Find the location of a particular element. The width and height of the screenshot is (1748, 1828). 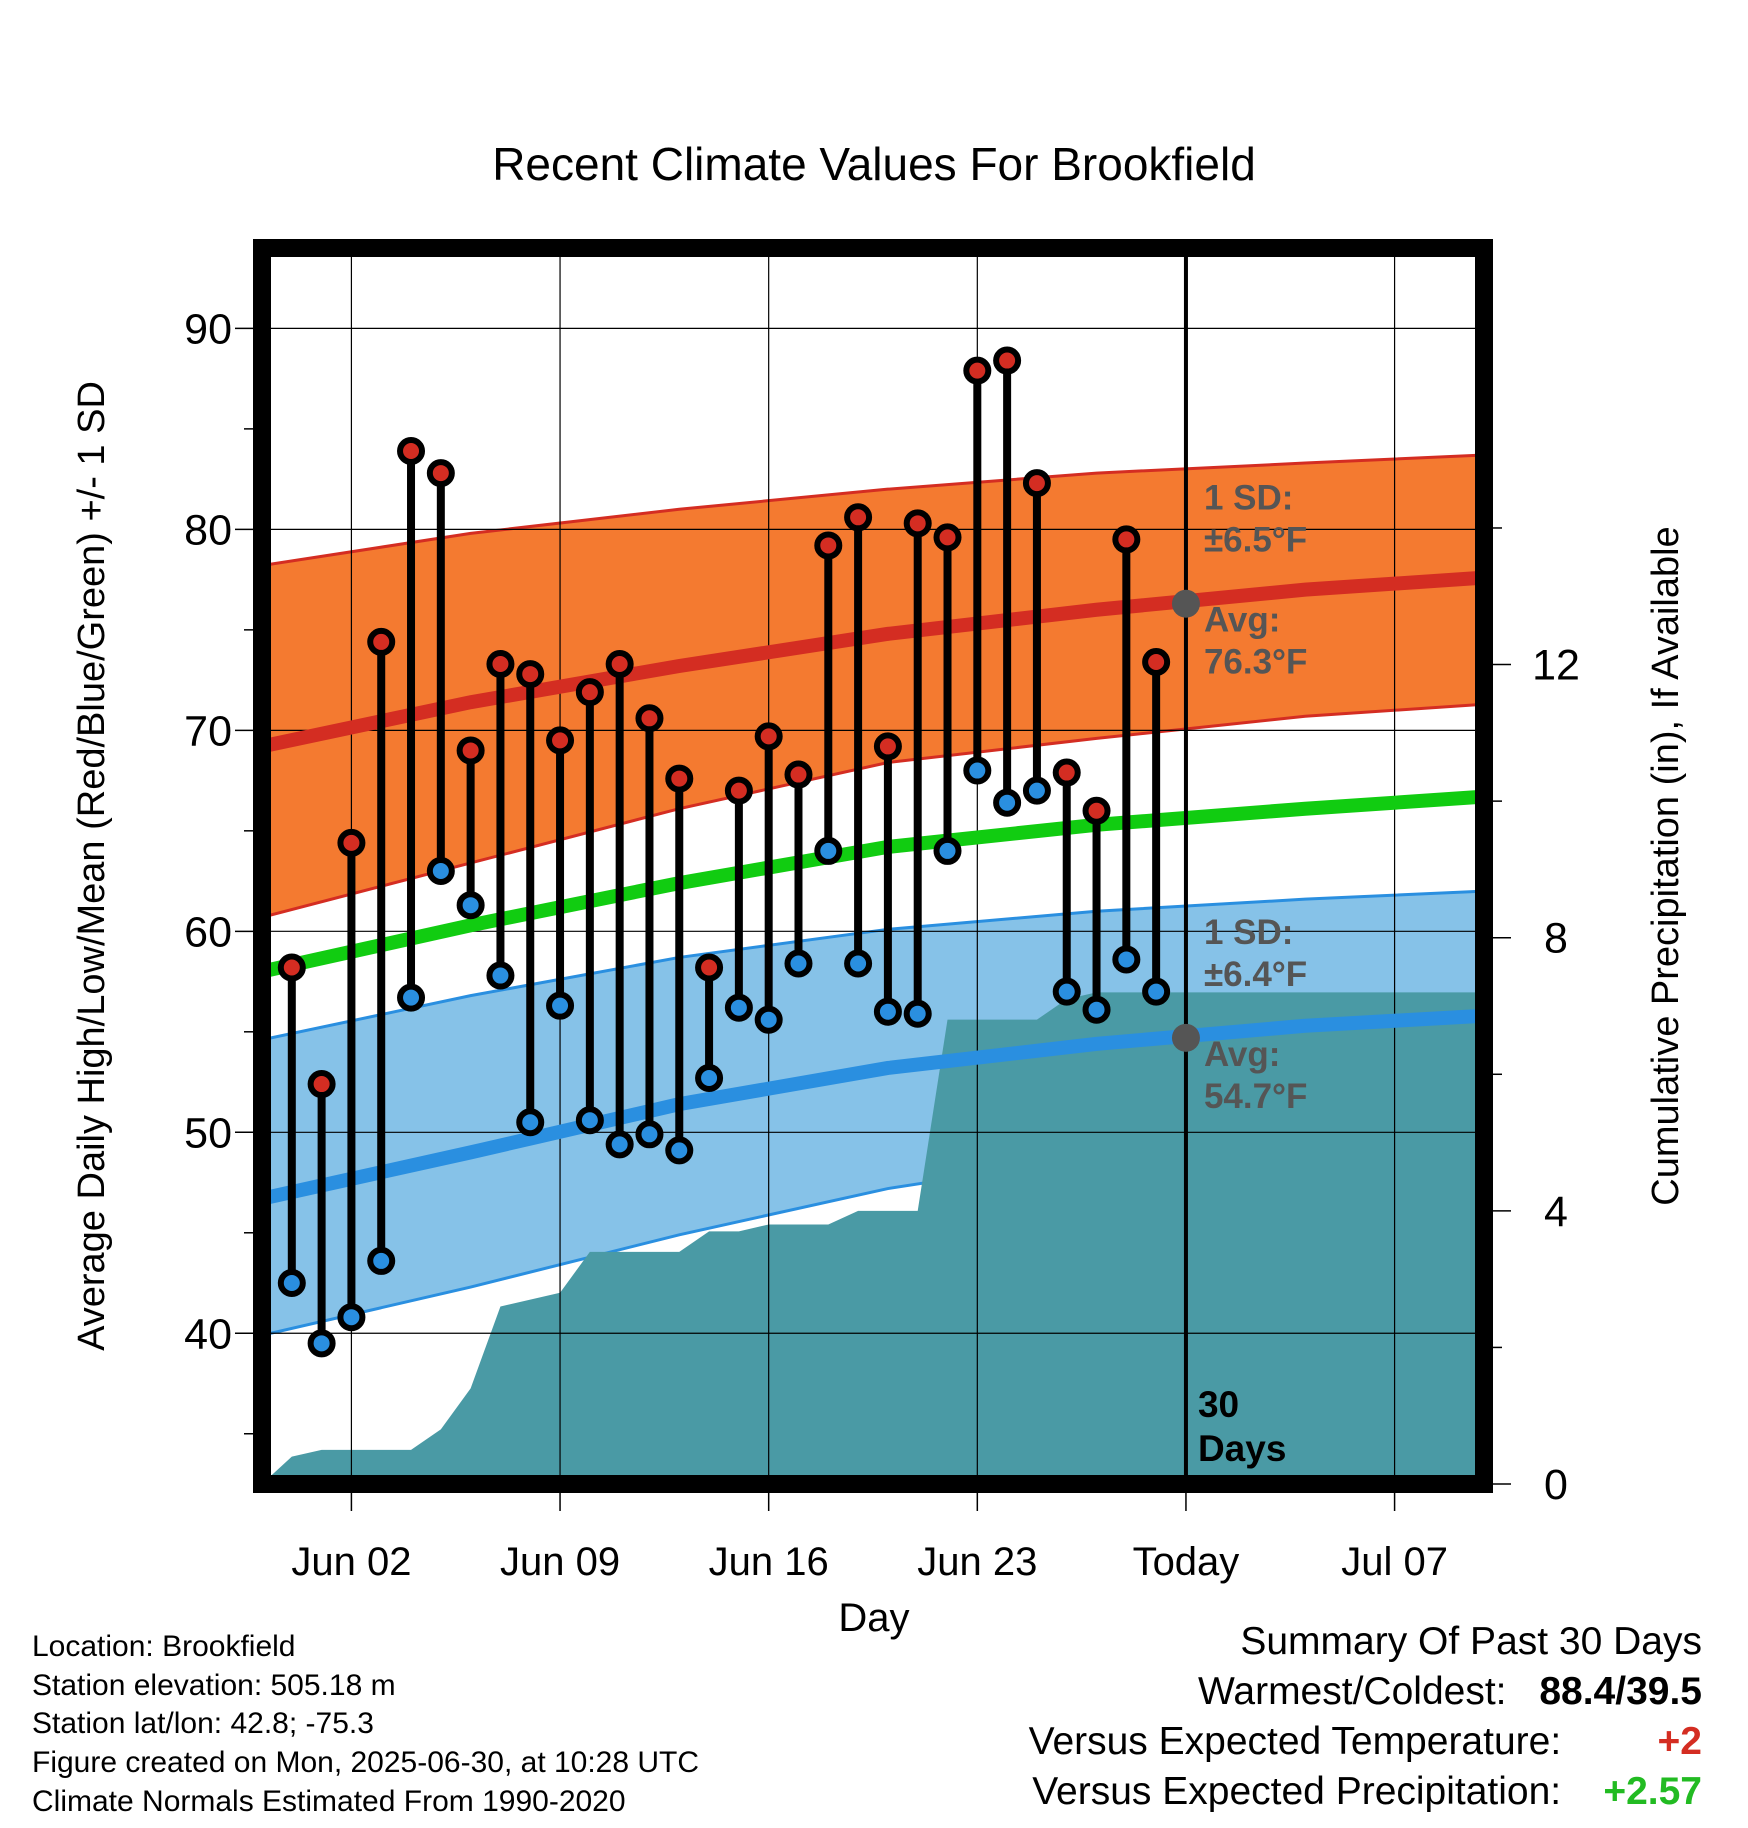

high-avg-value: 76.3°F is located at coordinates (1256, 662).